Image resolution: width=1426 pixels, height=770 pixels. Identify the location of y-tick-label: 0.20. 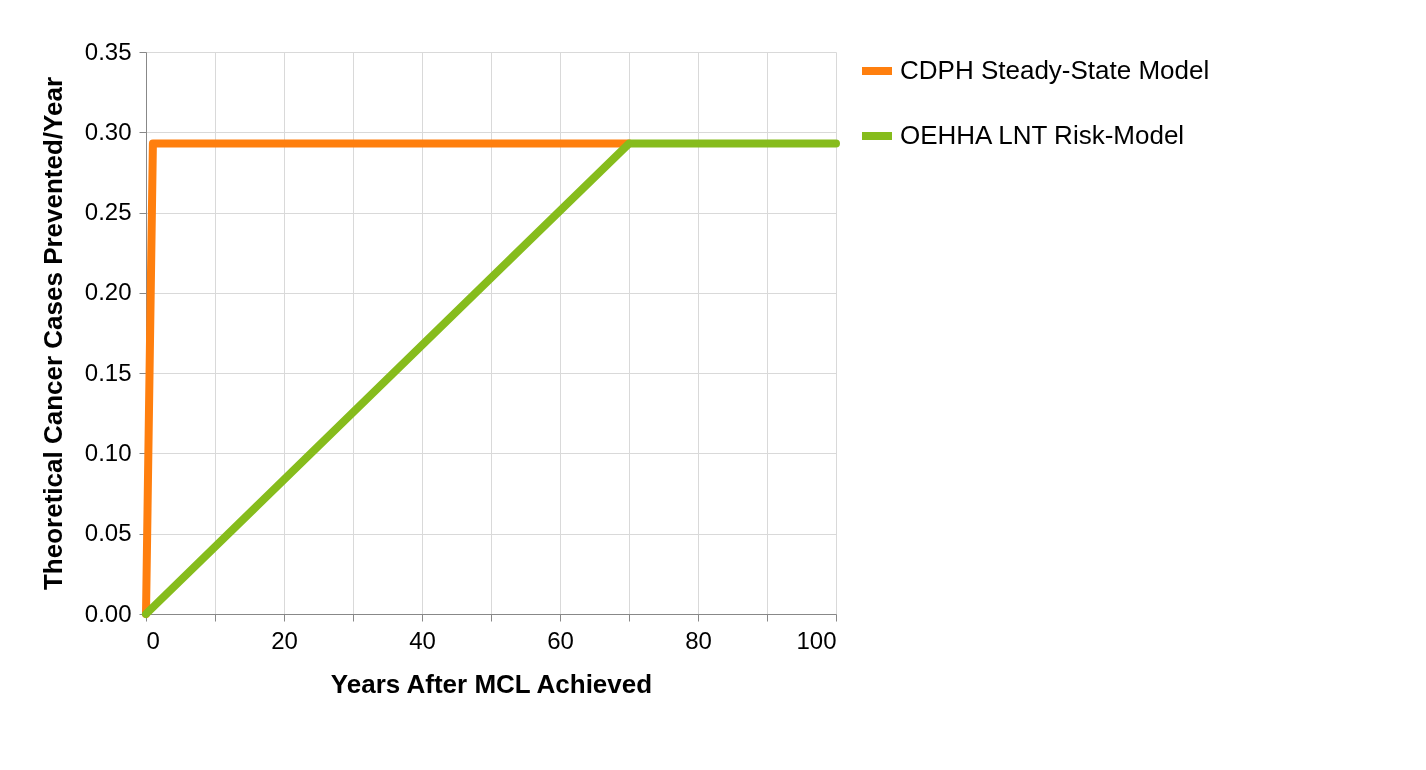
(108, 292).